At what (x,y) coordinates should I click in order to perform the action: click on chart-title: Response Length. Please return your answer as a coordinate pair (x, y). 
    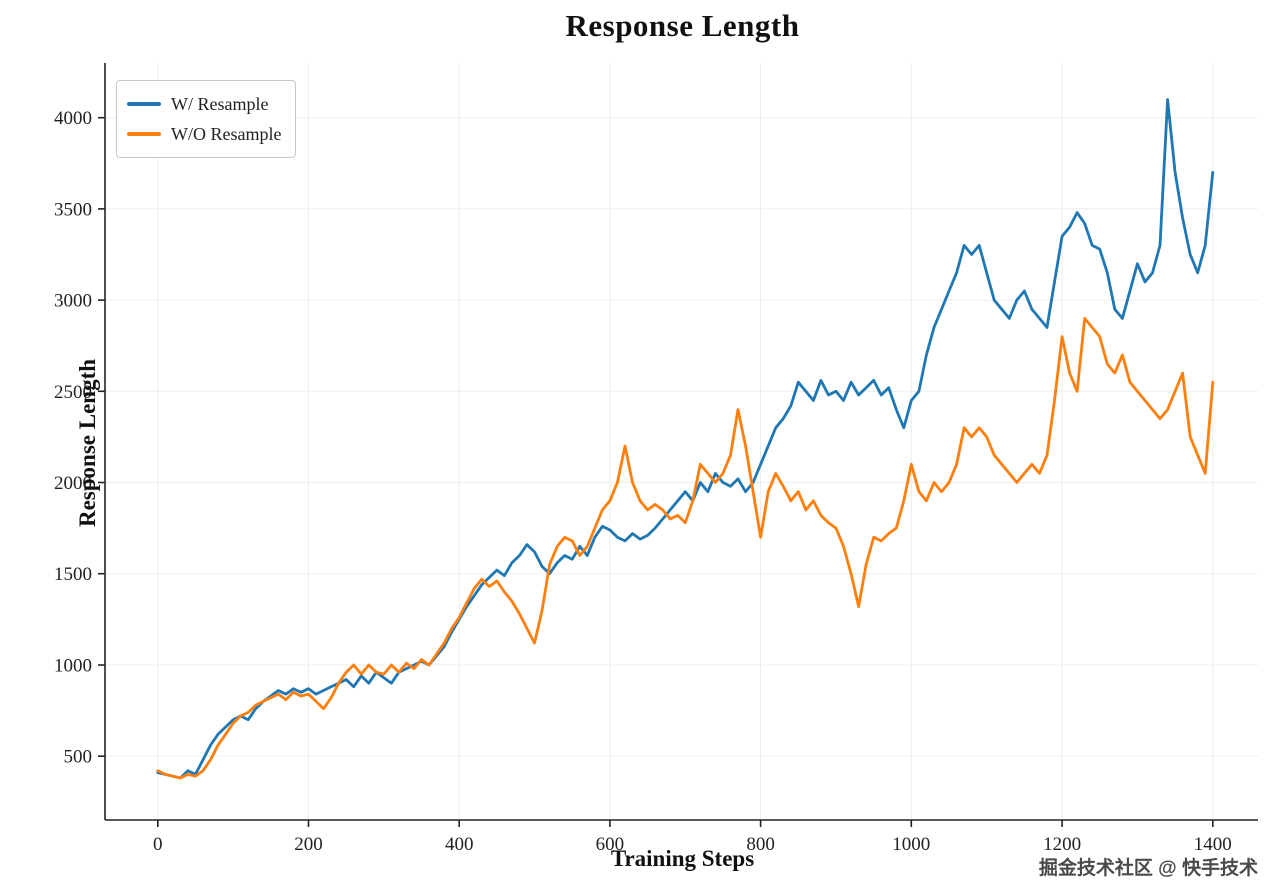
    Looking at the image, I should click on (682, 25).